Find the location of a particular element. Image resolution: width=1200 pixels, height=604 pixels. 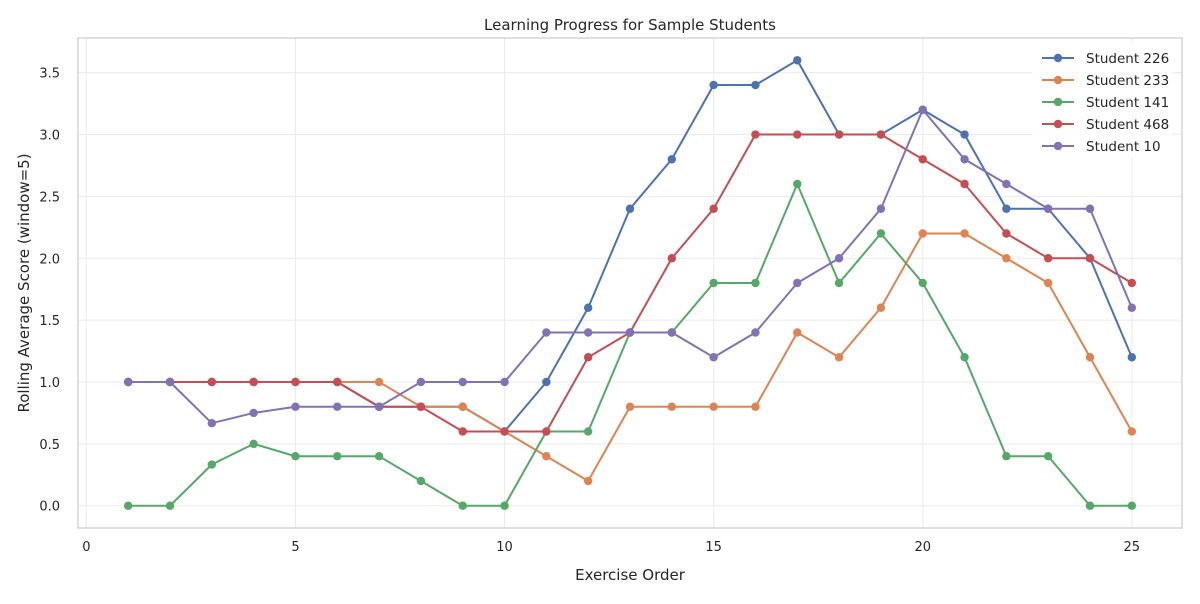

legend-item: Student 10 is located at coordinates (1101, 147).